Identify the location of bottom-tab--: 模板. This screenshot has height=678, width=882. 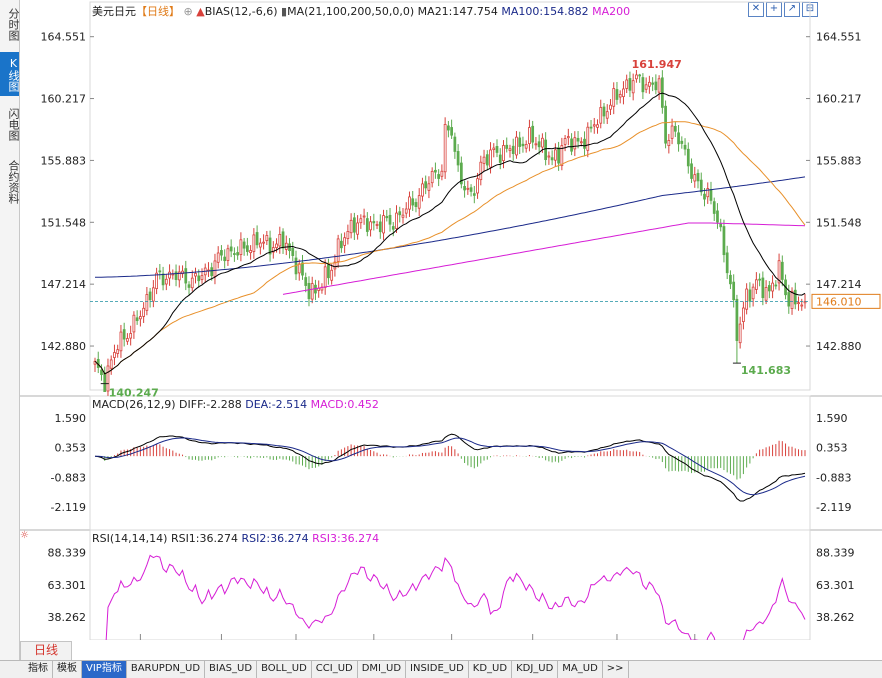
(67, 669).